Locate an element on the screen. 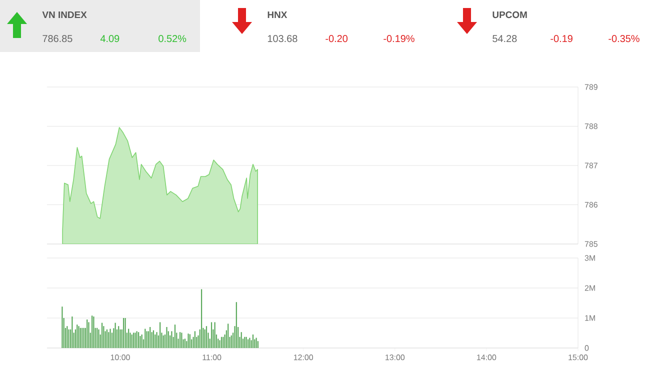 The height and width of the screenshot is (369, 660). data-label: 4.09 is located at coordinates (110, 38).